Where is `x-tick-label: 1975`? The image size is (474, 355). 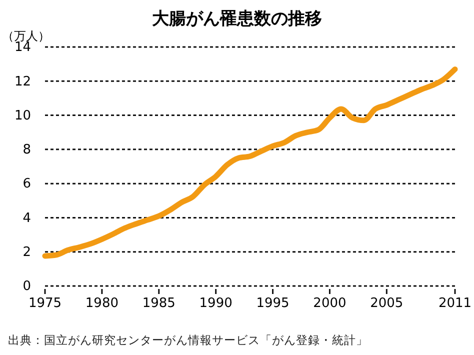
x-tick-label: 1975 is located at coordinates (45, 304).